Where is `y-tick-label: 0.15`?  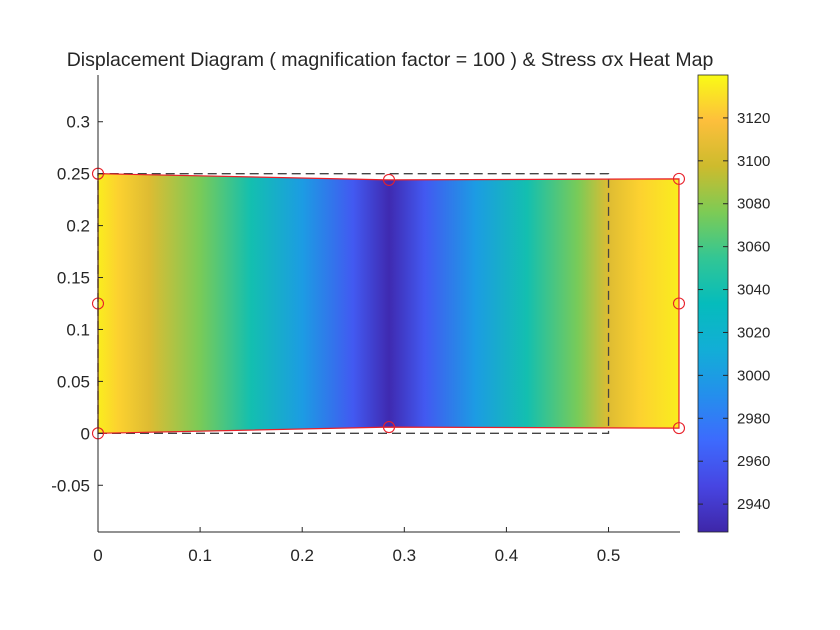 y-tick-label: 0.15 is located at coordinates (73, 278).